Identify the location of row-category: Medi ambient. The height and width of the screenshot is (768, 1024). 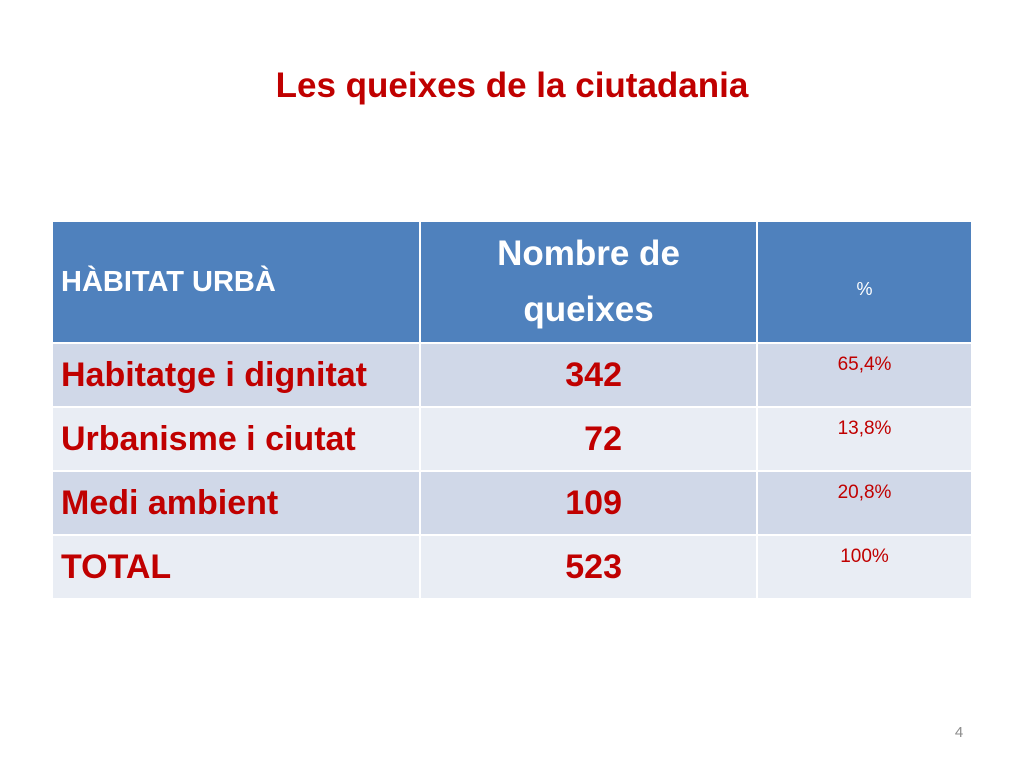
(237, 504).